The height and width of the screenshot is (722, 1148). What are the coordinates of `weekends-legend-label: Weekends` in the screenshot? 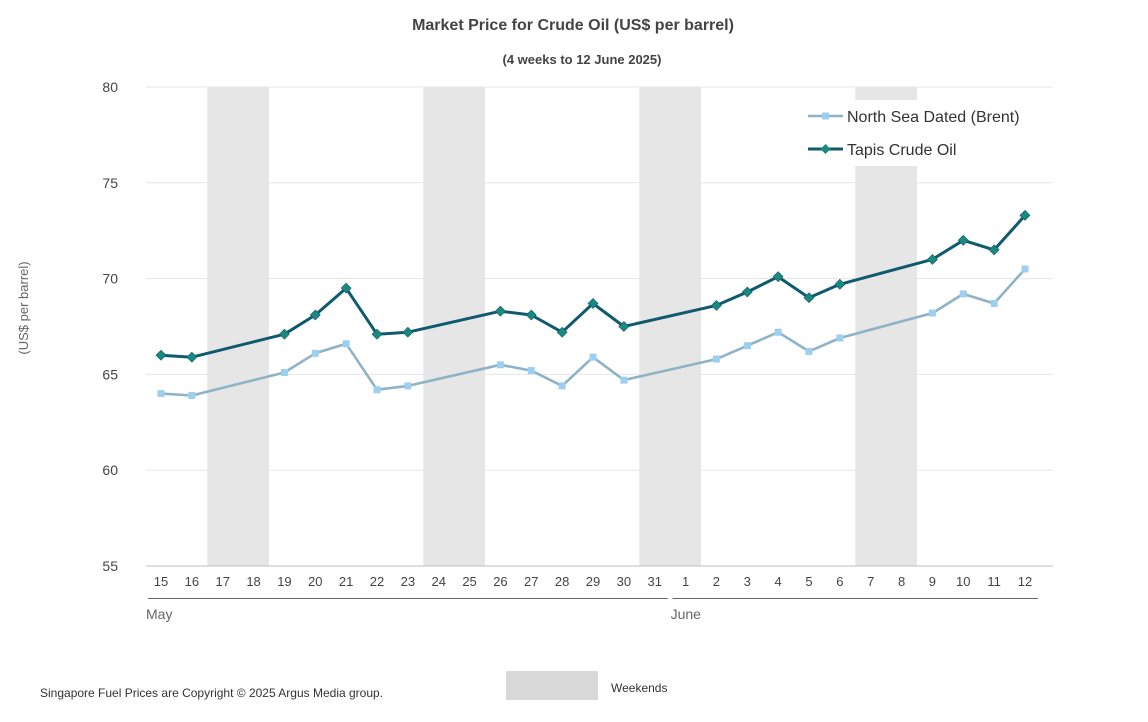 It's located at (639, 688).